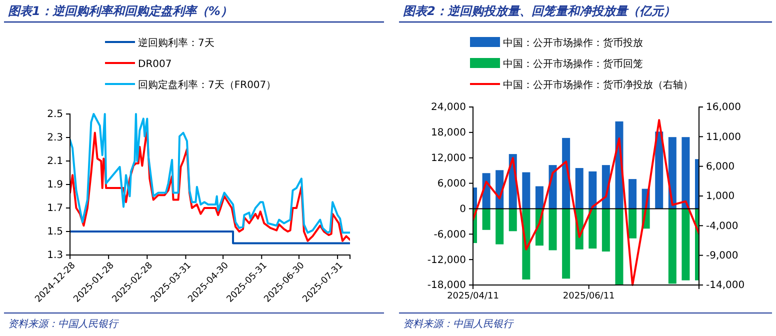 The image size is (776, 336). What do you see at coordinates (451, 184) in the screenshot?
I see `y-tick-label: 6,000` at bounding box center [451, 184].